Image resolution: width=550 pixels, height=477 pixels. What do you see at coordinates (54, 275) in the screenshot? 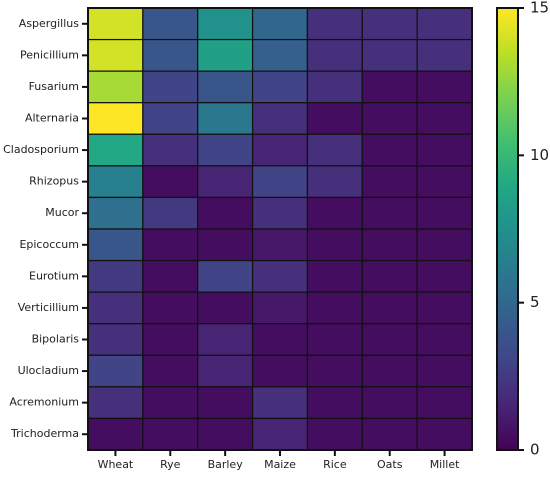
I see `y-tick-label: Eurotium` at bounding box center [54, 275].